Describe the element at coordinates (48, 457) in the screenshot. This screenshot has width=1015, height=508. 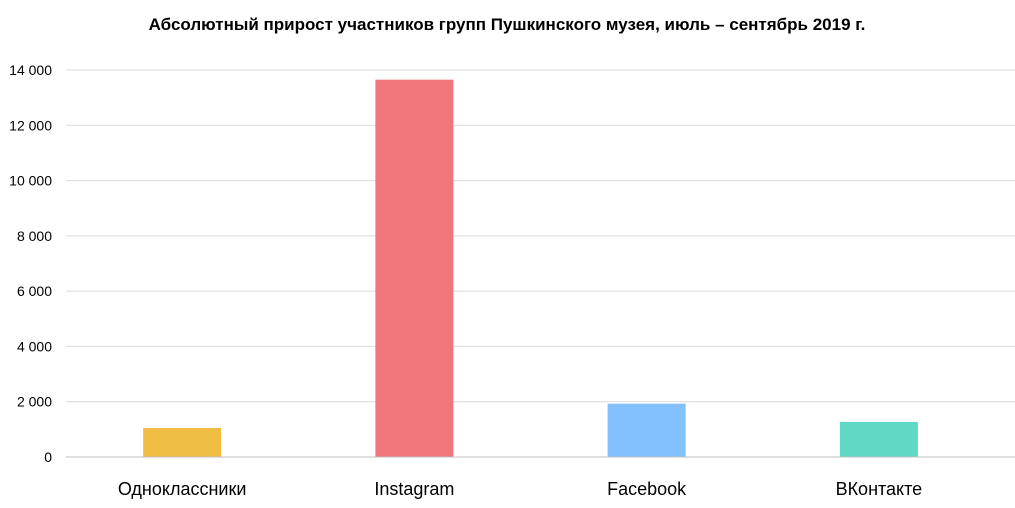
I see `y-tick-label: 0` at that location.